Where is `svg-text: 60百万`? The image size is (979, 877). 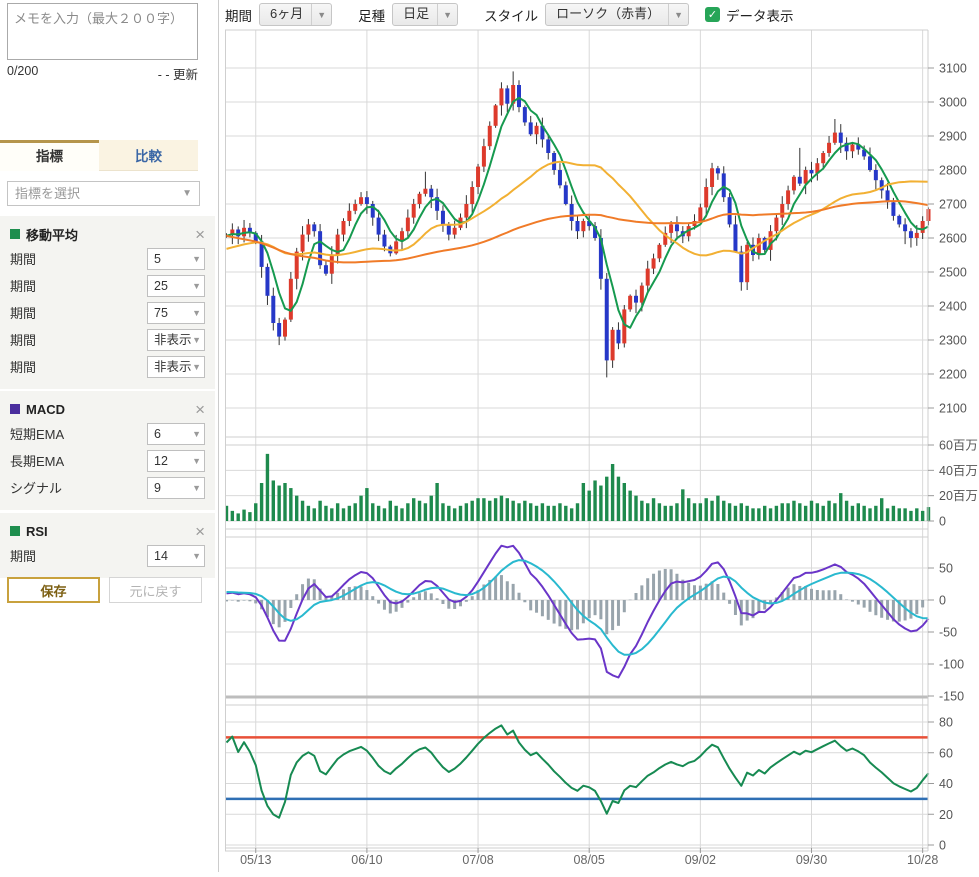
svg-text: 60百万 is located at coordinates (958, 446).